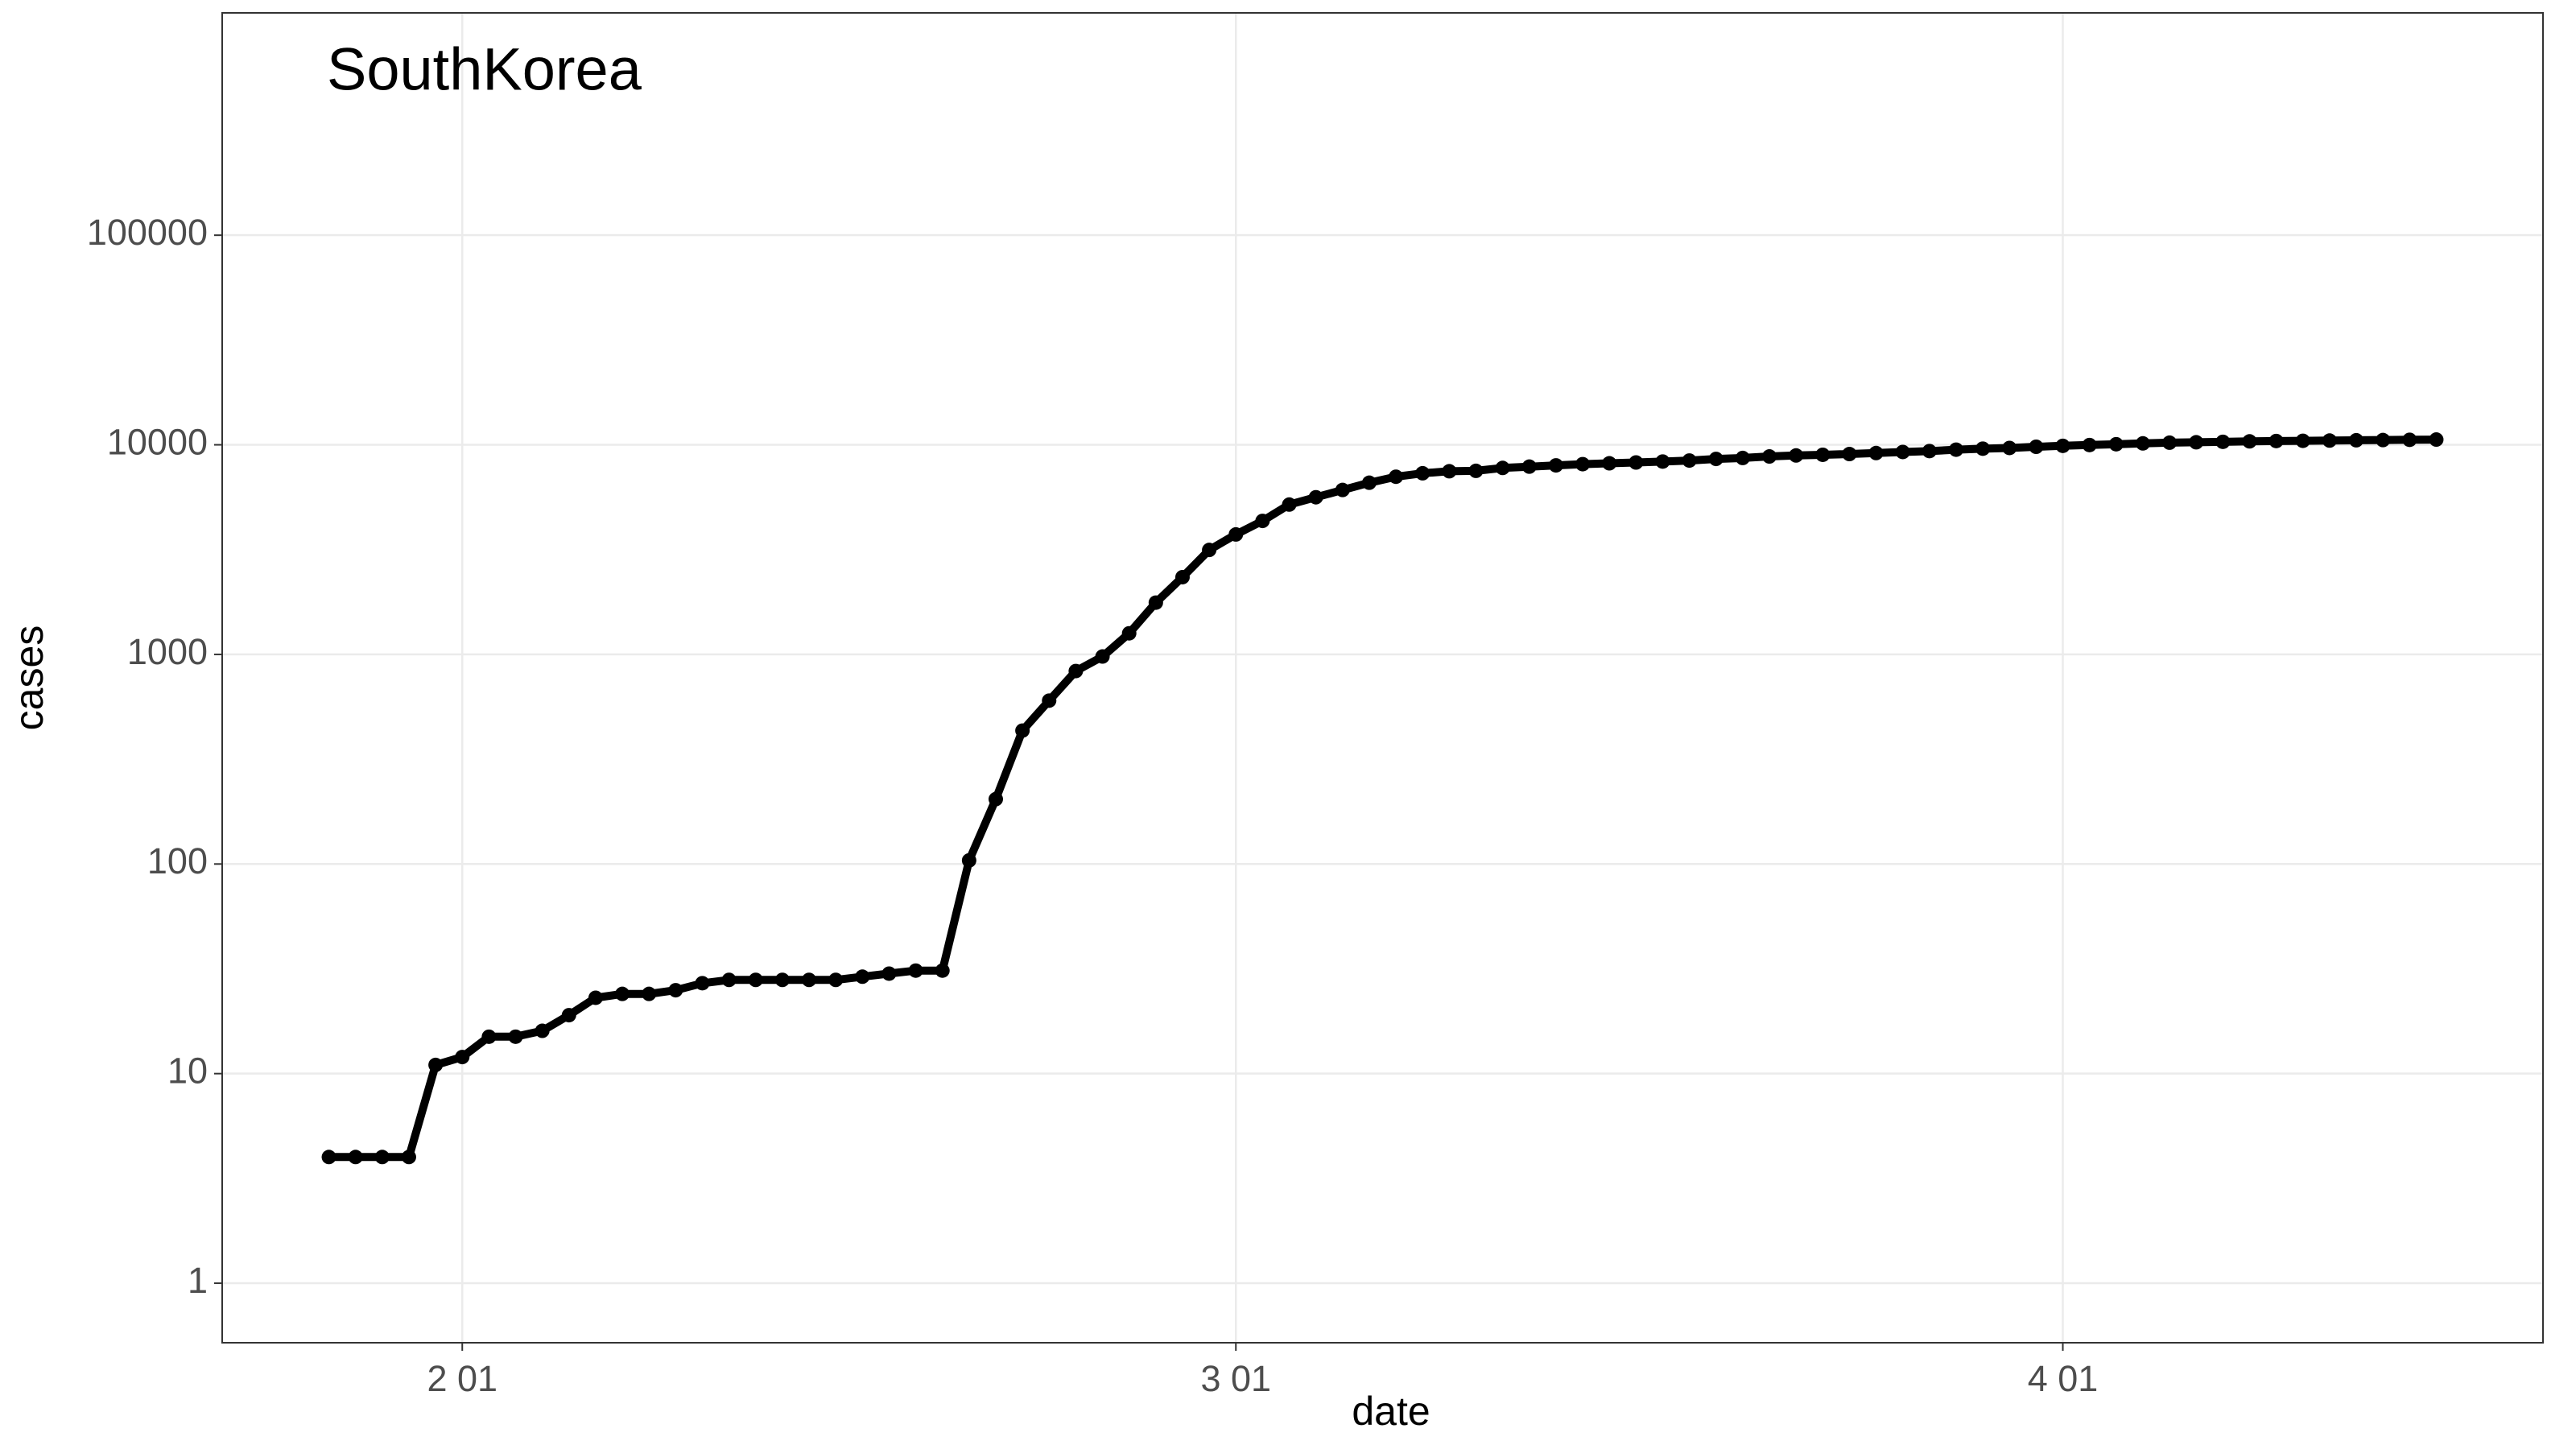  Describe the element at coordinates (29, 678) in the screenshot. I see `y-axis-title: cases` at that location.